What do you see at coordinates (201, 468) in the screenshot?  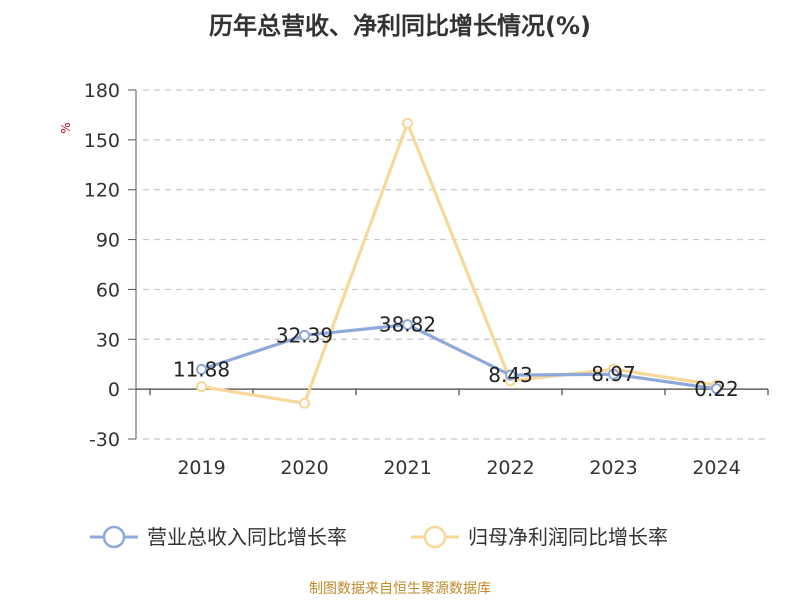 I see `x-tick-label: 2019` at bounding box center [201, 468].